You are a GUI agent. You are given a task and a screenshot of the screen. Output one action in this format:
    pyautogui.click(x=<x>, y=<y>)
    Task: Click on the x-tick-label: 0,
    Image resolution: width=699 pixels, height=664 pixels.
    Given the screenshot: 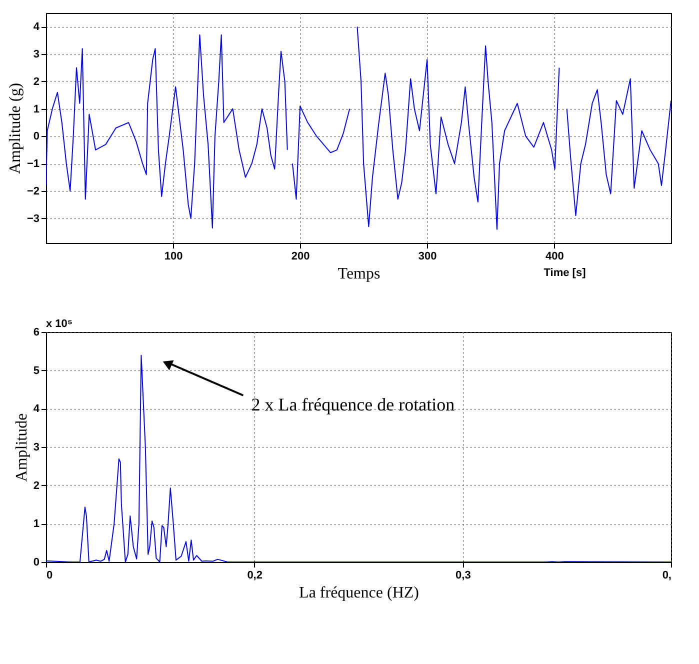 What is the action you would take?
    pyautogui.click(x=667, y=576)
    